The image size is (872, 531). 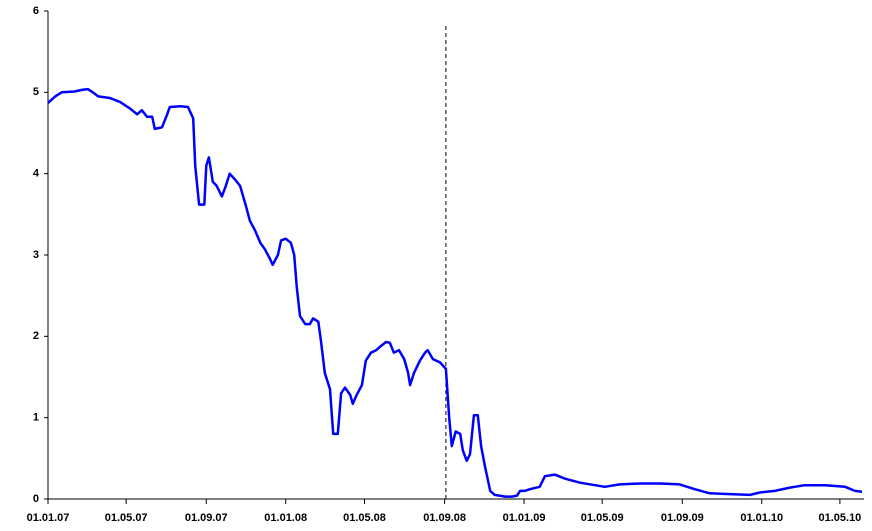 I want to click on y-tick-label: 1, so click(x=36, y=418).